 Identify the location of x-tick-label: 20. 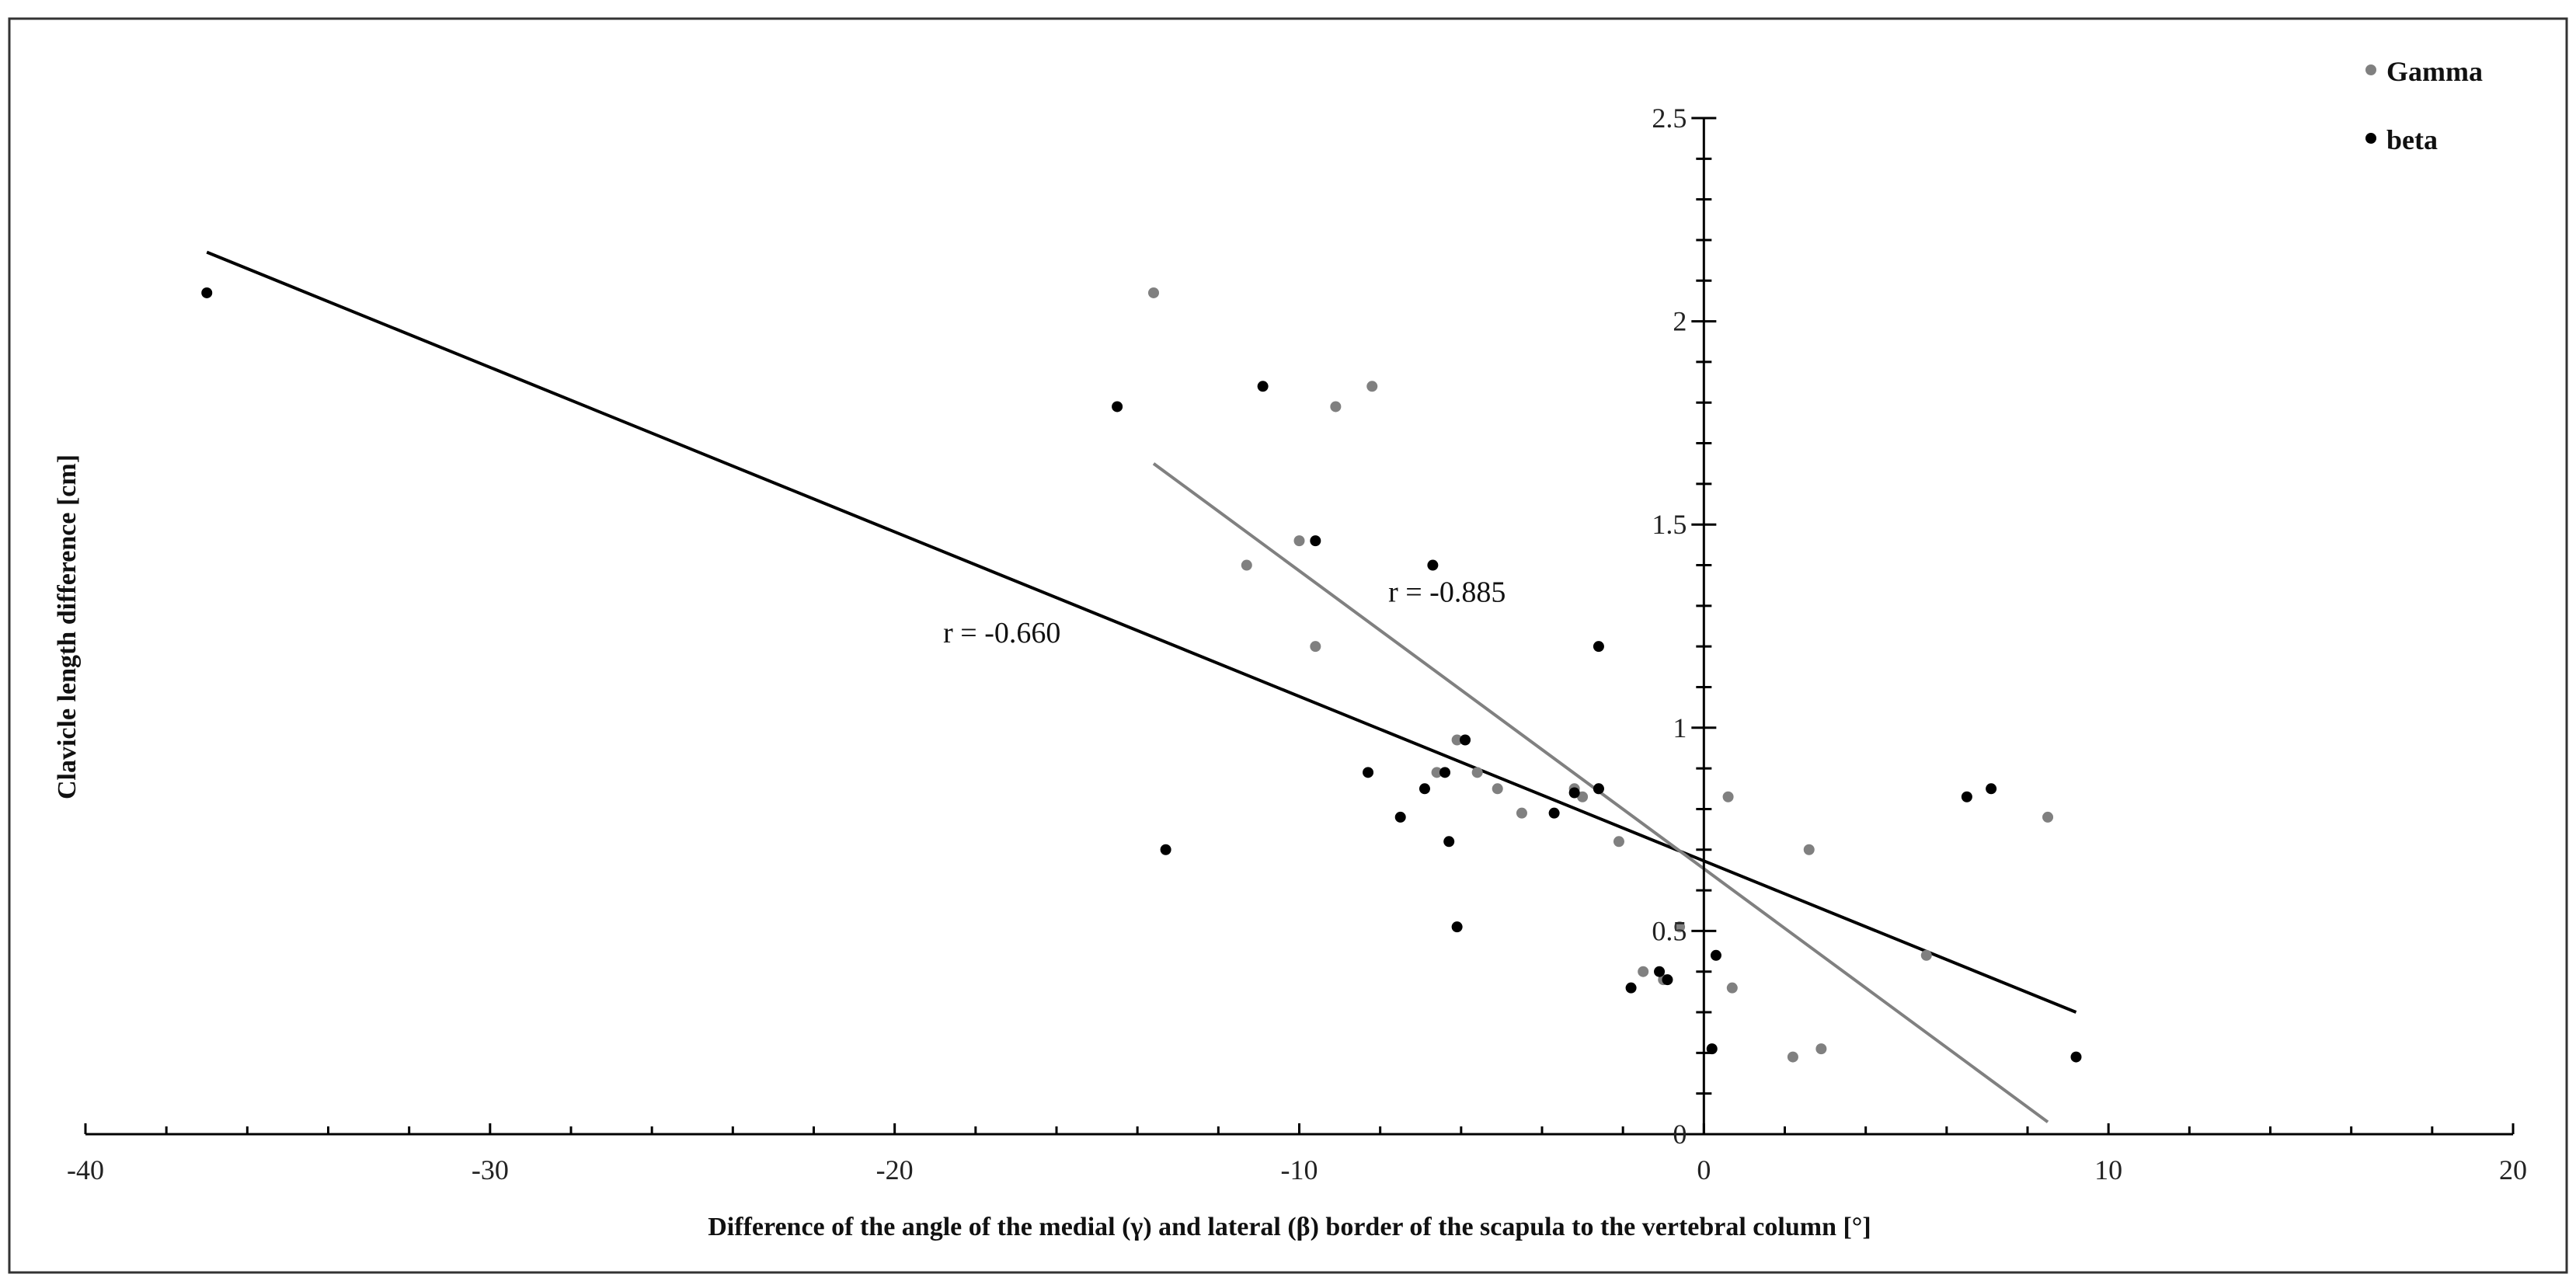
(2513, 1169).